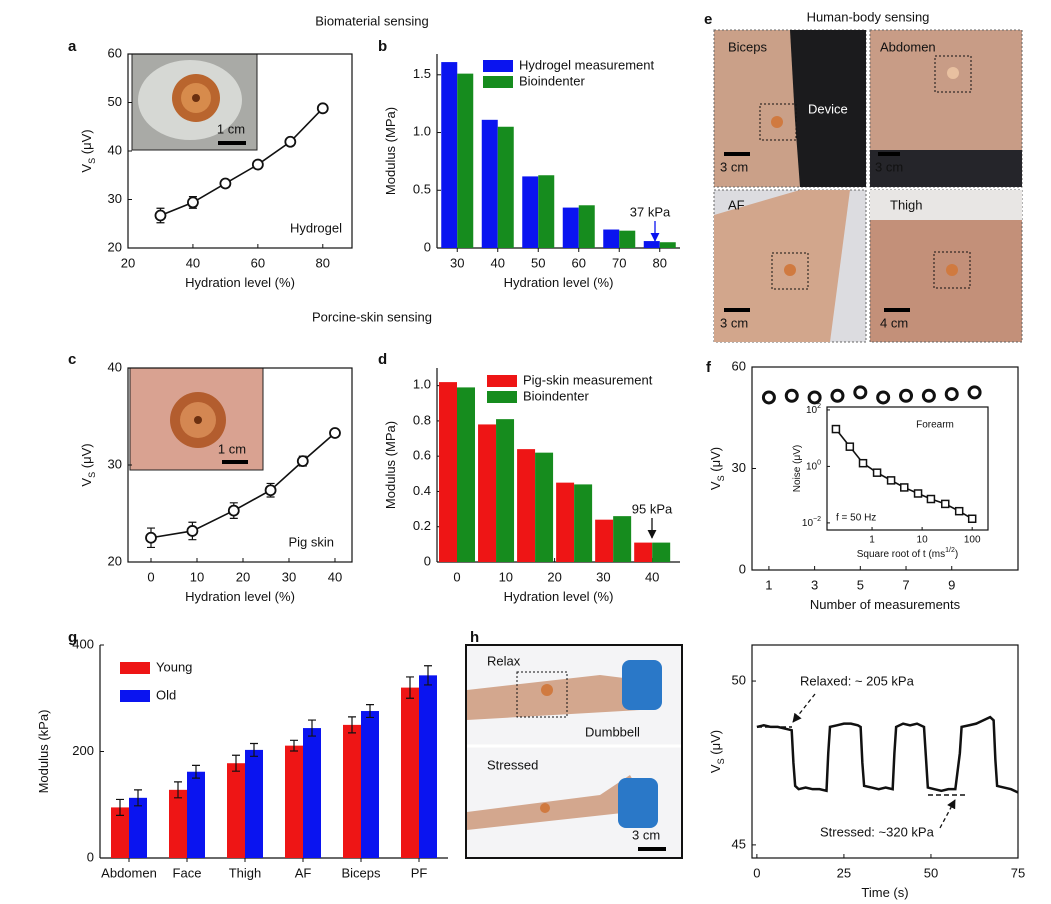 The image size is (1051, 904). Describe the element at coordinates (194, 102) in the screenshot. I see `photo-inset-a: 1 cm` at that location.